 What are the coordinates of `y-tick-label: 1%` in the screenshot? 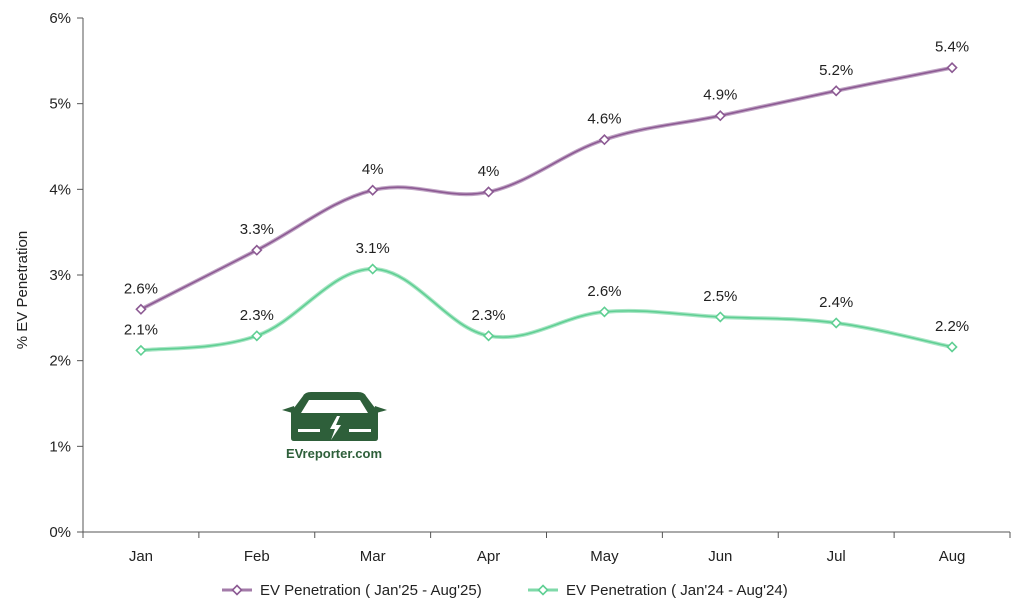 It's located at (60, 446).